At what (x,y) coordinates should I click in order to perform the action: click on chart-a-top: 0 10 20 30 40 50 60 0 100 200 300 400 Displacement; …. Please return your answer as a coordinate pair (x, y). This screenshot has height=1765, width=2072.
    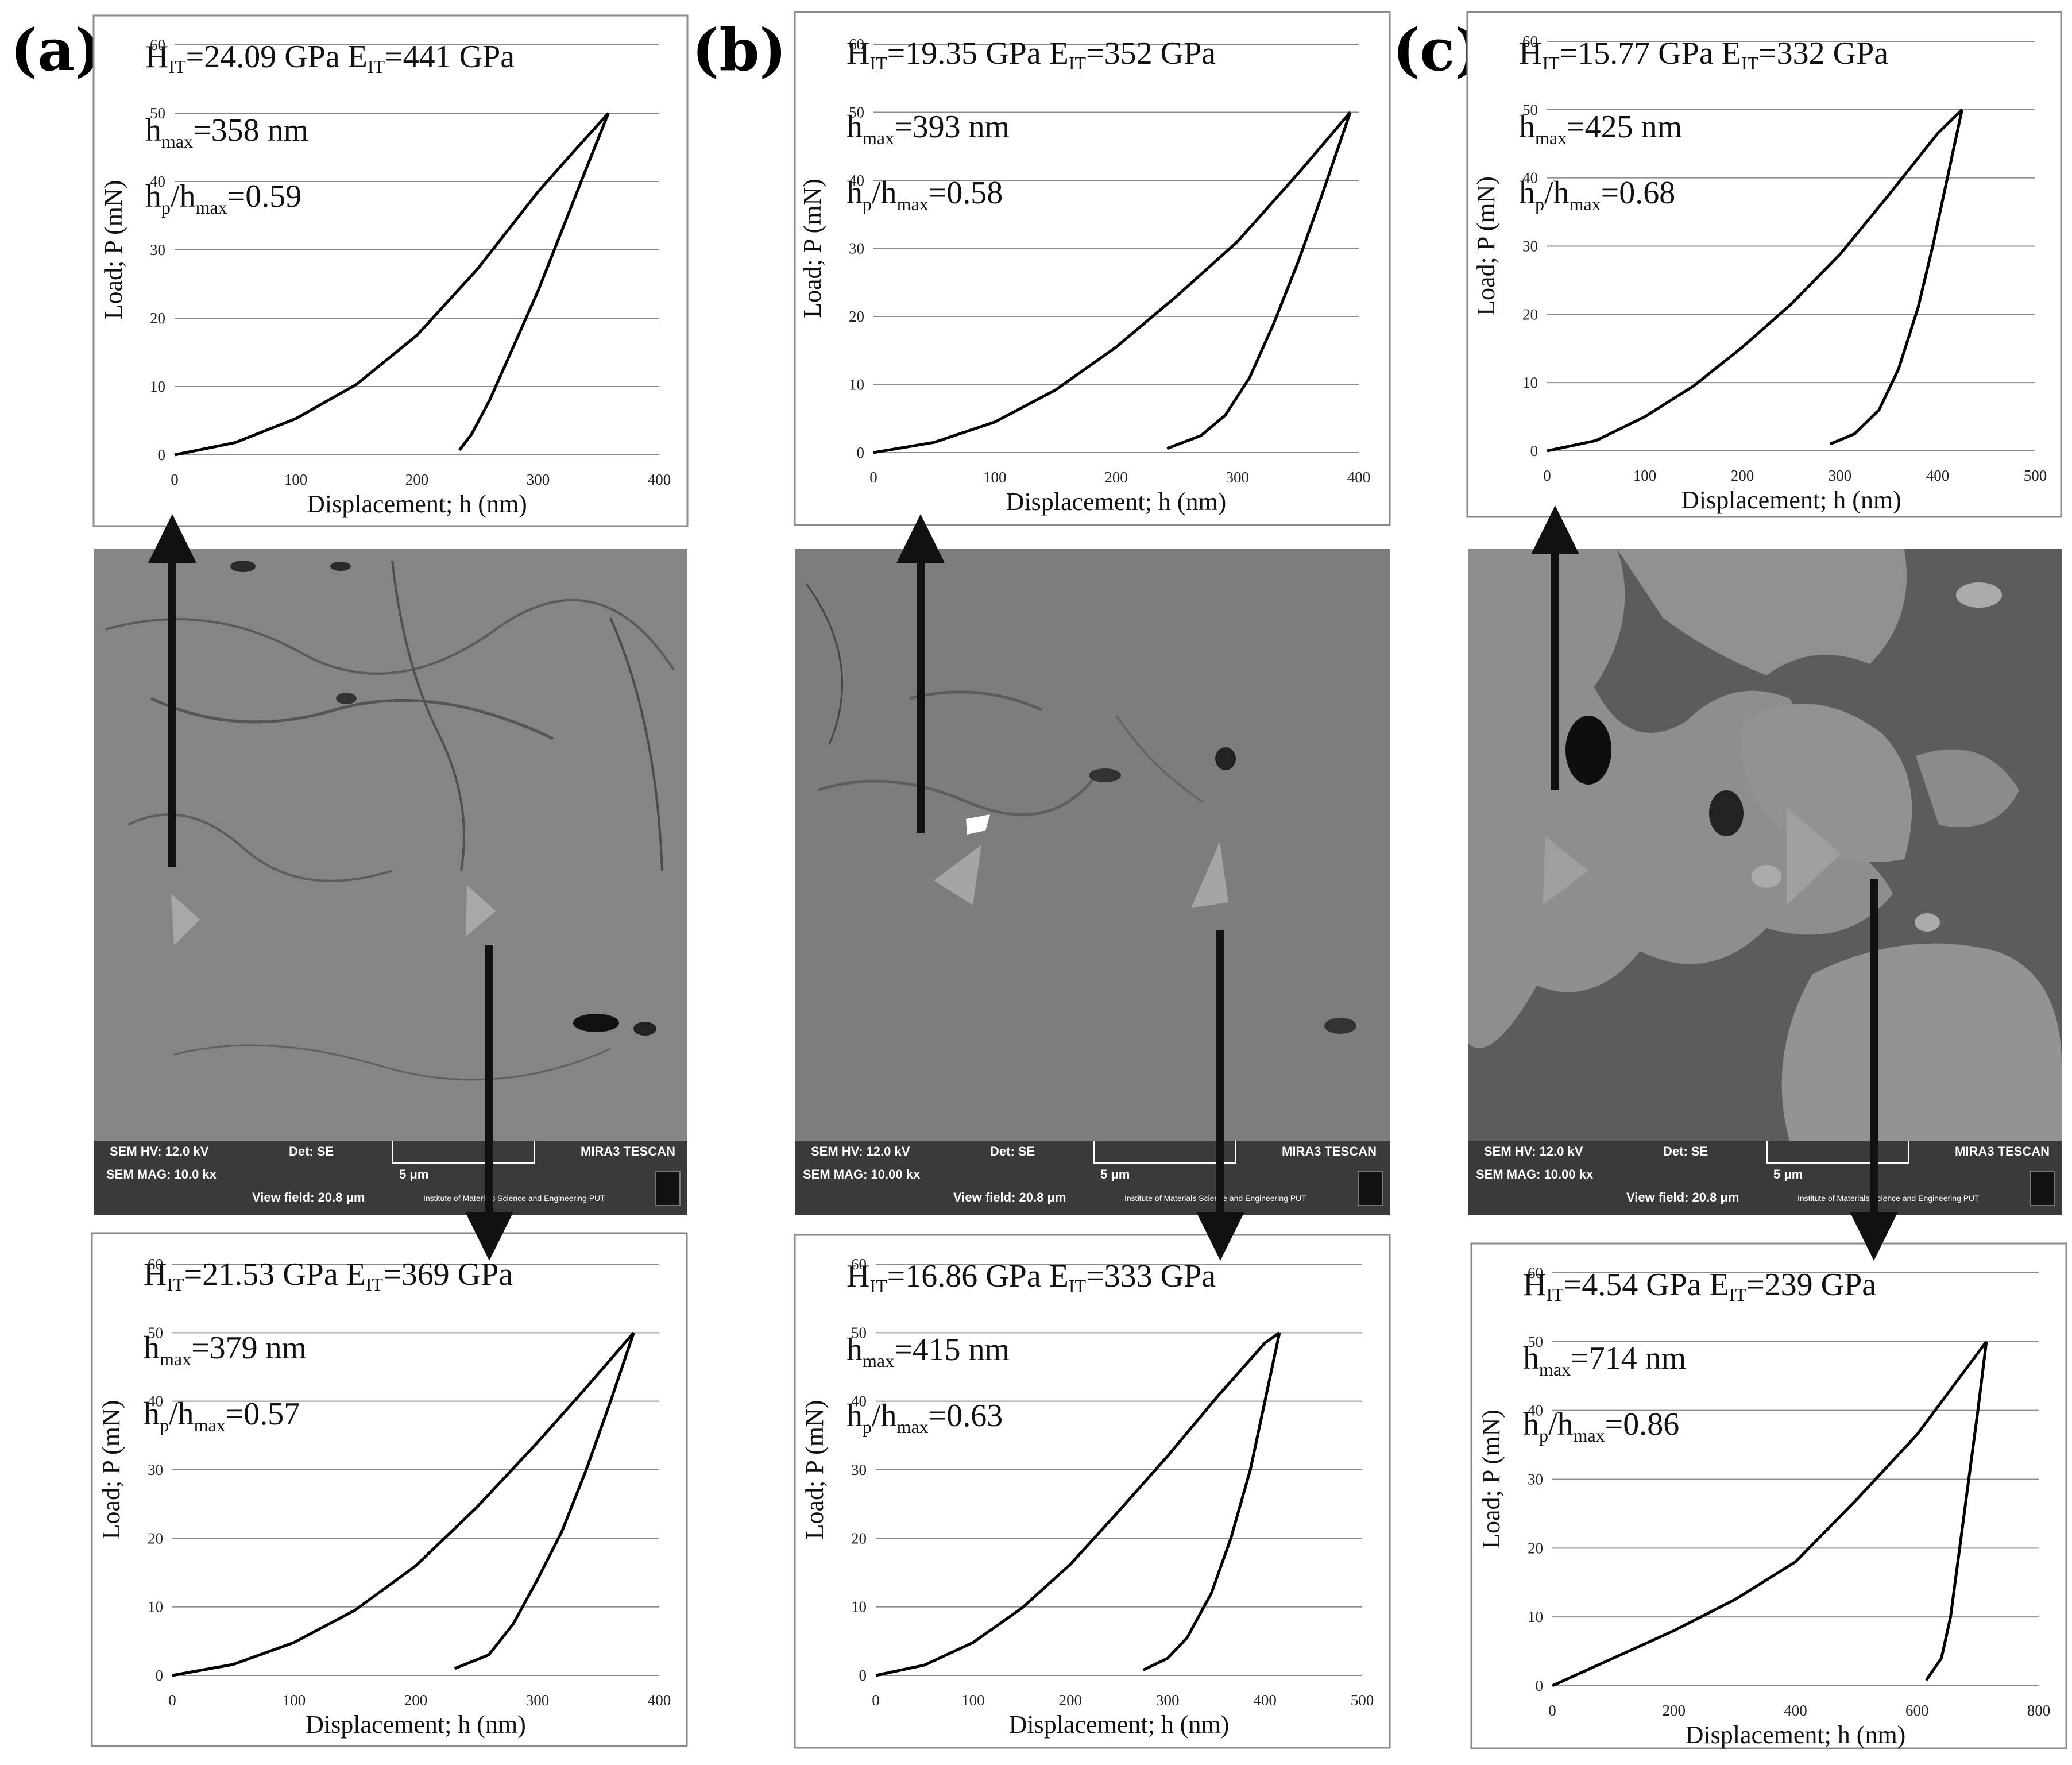
    Looking at the image, I should click on (390, 270).